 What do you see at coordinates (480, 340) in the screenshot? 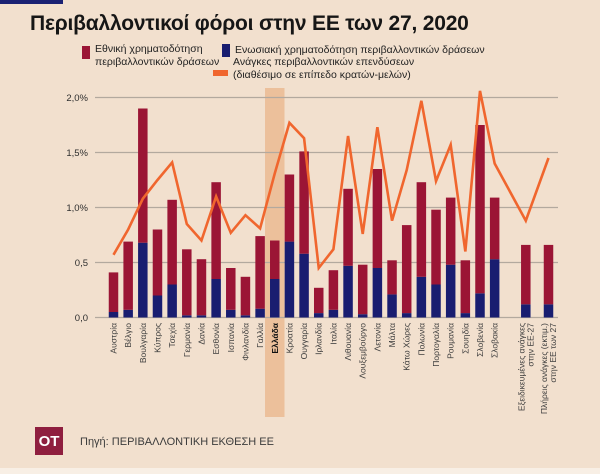
I see `x-axis-label: Σλοβενία` at bounding box center [480, 340].